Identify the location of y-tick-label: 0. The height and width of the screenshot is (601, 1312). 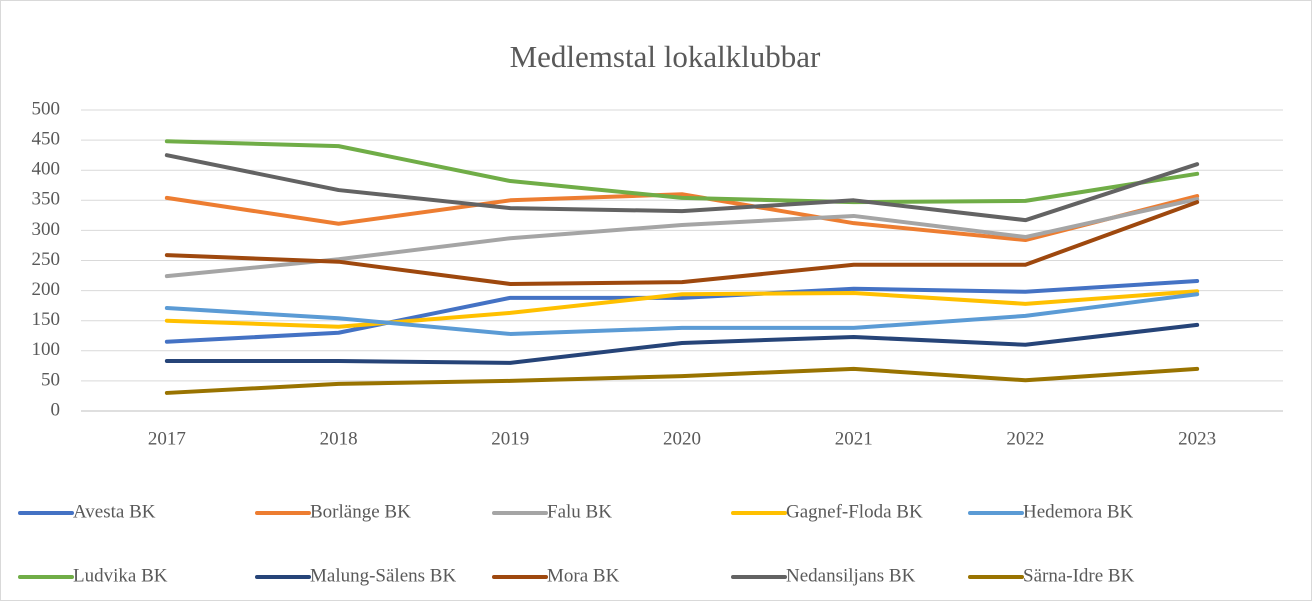
(56, 409).